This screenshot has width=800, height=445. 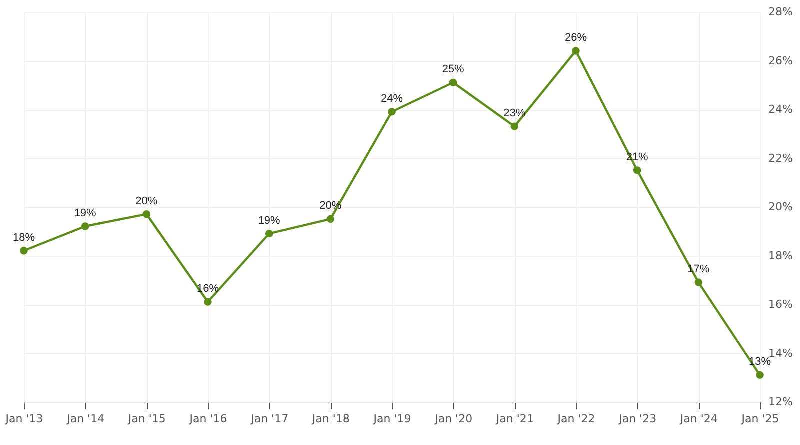 What do you see at coordinates (392, 98) in the screenshot?
I see `data-label: 24%` at bounding box center [392, 98].